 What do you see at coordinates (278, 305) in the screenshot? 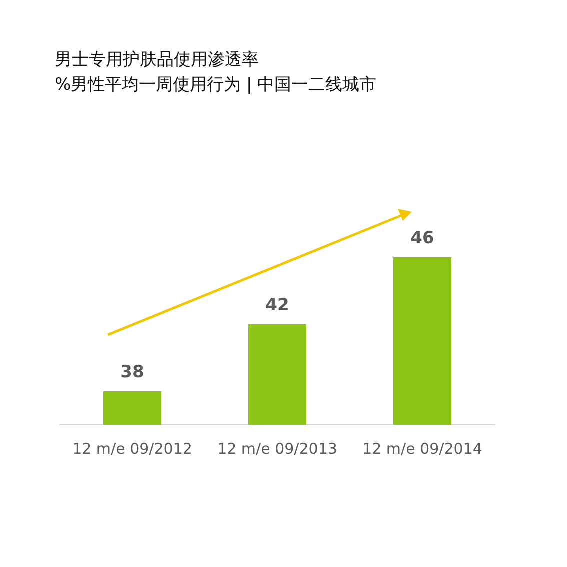
I see `data-label: 42` at bounding box center [278, 305].